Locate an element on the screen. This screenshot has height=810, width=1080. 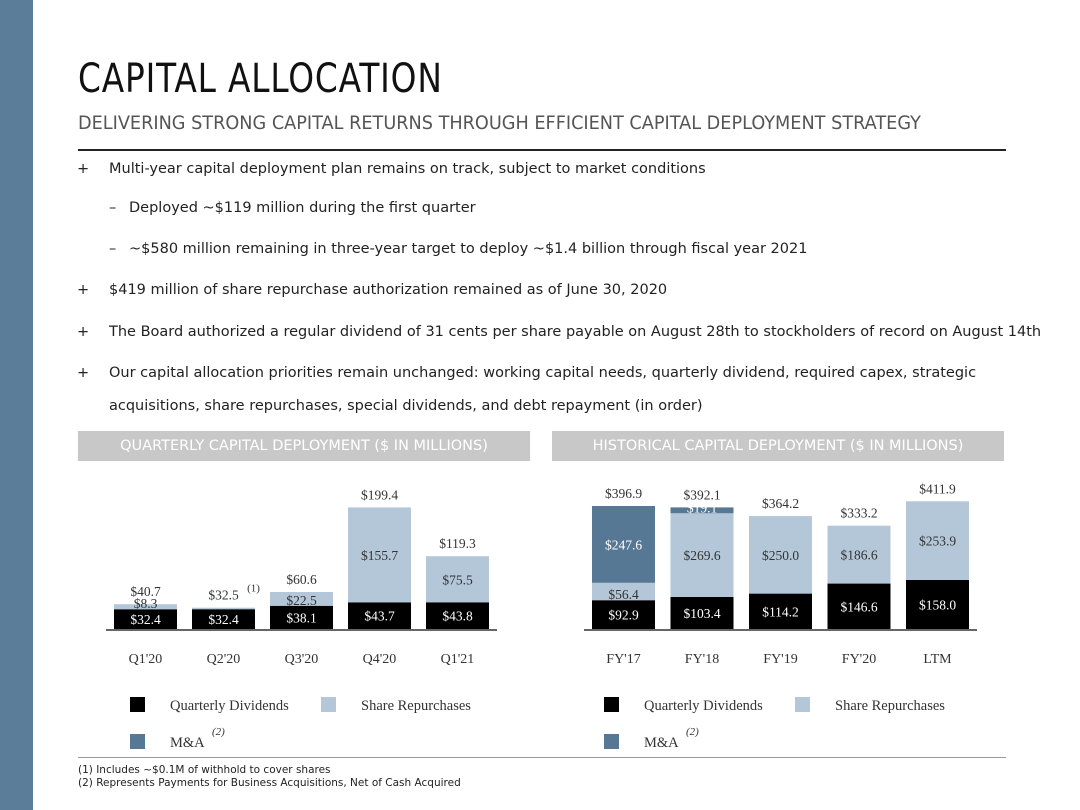
data-label: $103.4 is located at coordinates (701, 613).